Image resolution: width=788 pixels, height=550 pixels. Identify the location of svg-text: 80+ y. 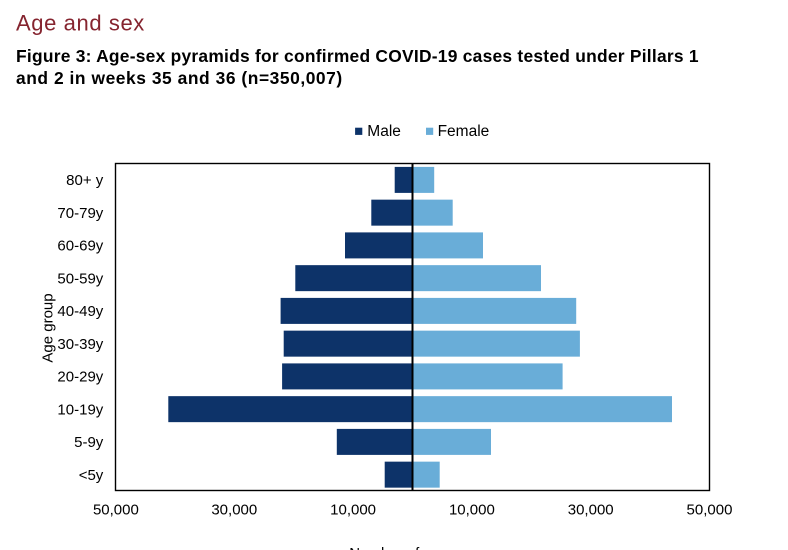
(85, 180).